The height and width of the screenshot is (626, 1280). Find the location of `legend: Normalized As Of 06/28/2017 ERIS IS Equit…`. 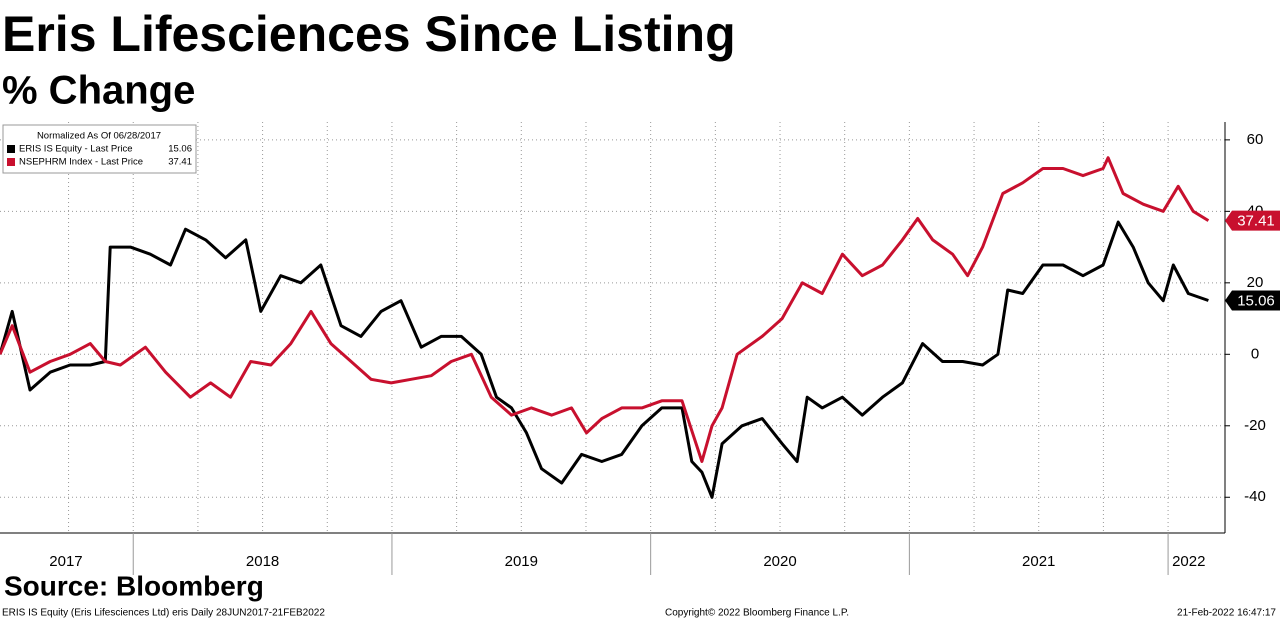

legend: Normalized As Of 06/28/2017 ERIS IS Equit… is located at coordinates (99, 149).